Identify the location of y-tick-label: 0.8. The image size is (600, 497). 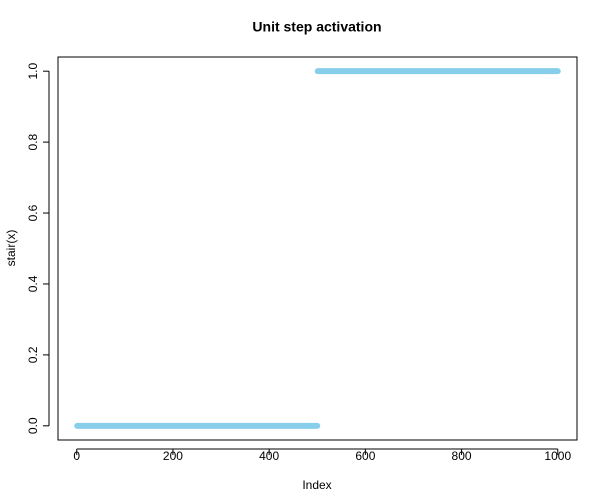
(33, 141).